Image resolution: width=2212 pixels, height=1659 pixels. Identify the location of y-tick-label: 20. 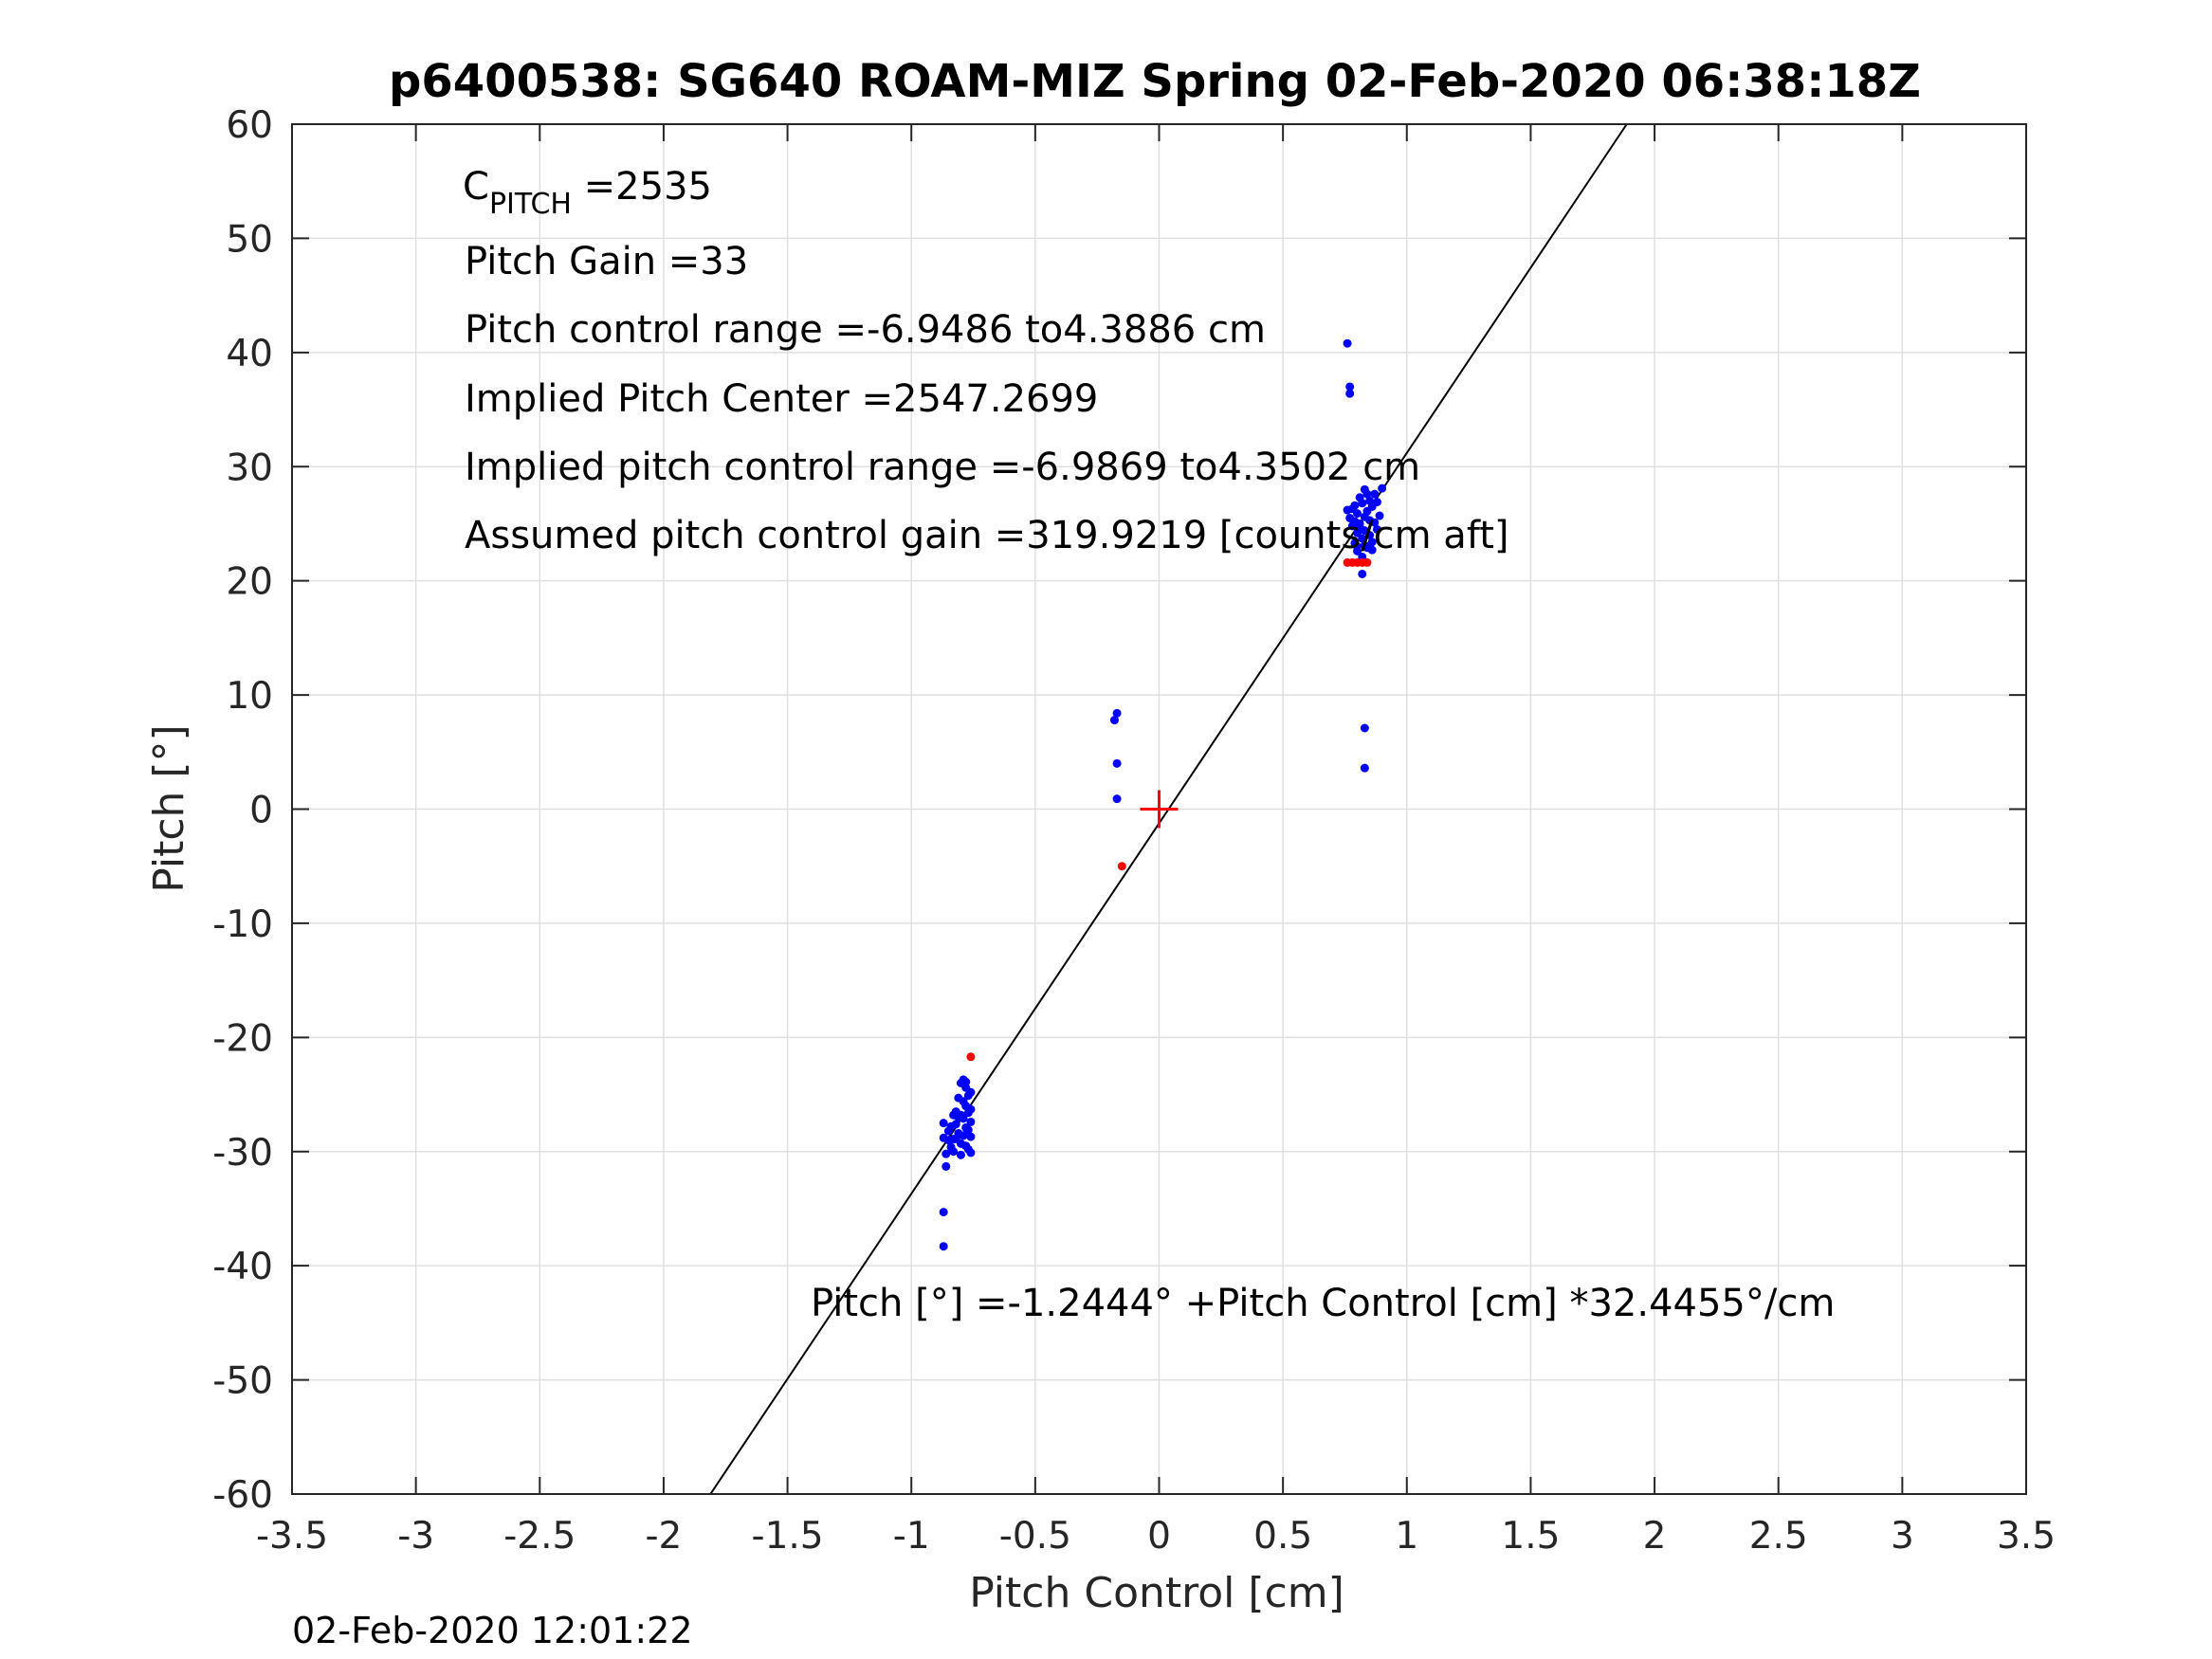
(249, 582).